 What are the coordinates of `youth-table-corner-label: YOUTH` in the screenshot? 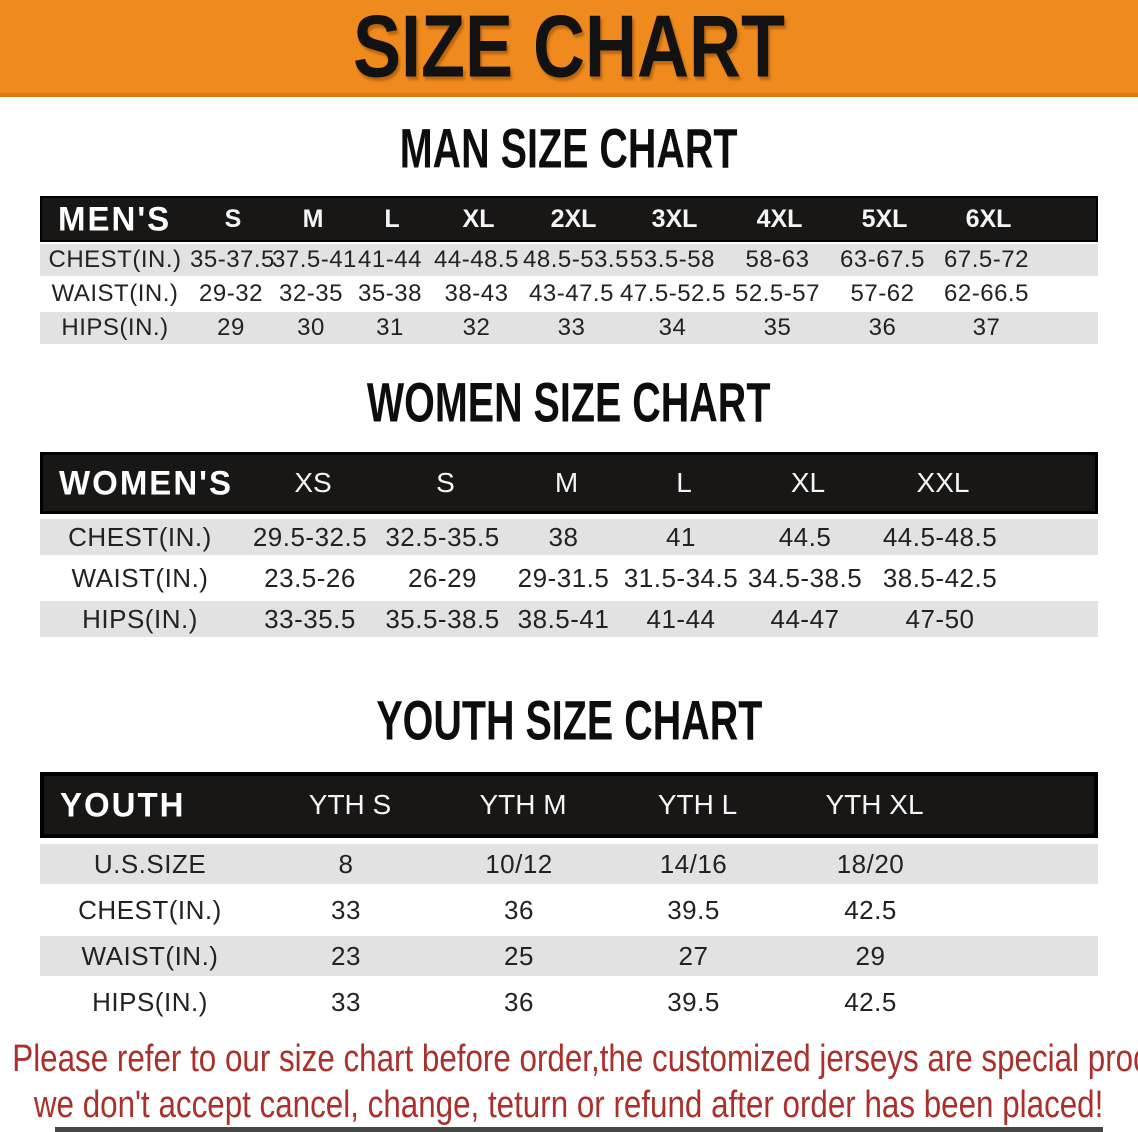 It's located at (123, 804).